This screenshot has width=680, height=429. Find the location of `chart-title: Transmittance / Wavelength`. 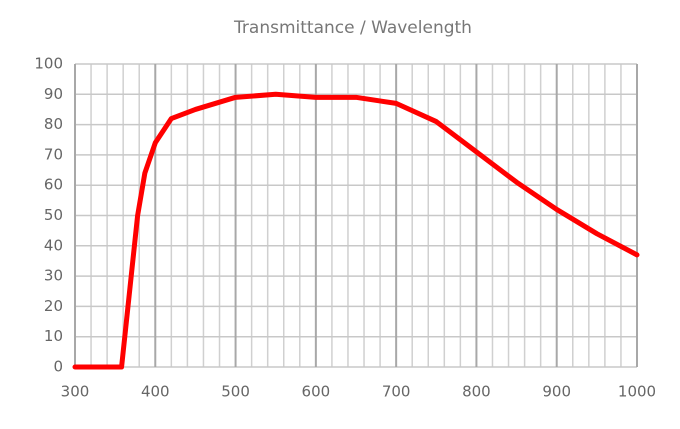

chart-title: Transmittance / Wavelength is located at coordinates (352, 28).